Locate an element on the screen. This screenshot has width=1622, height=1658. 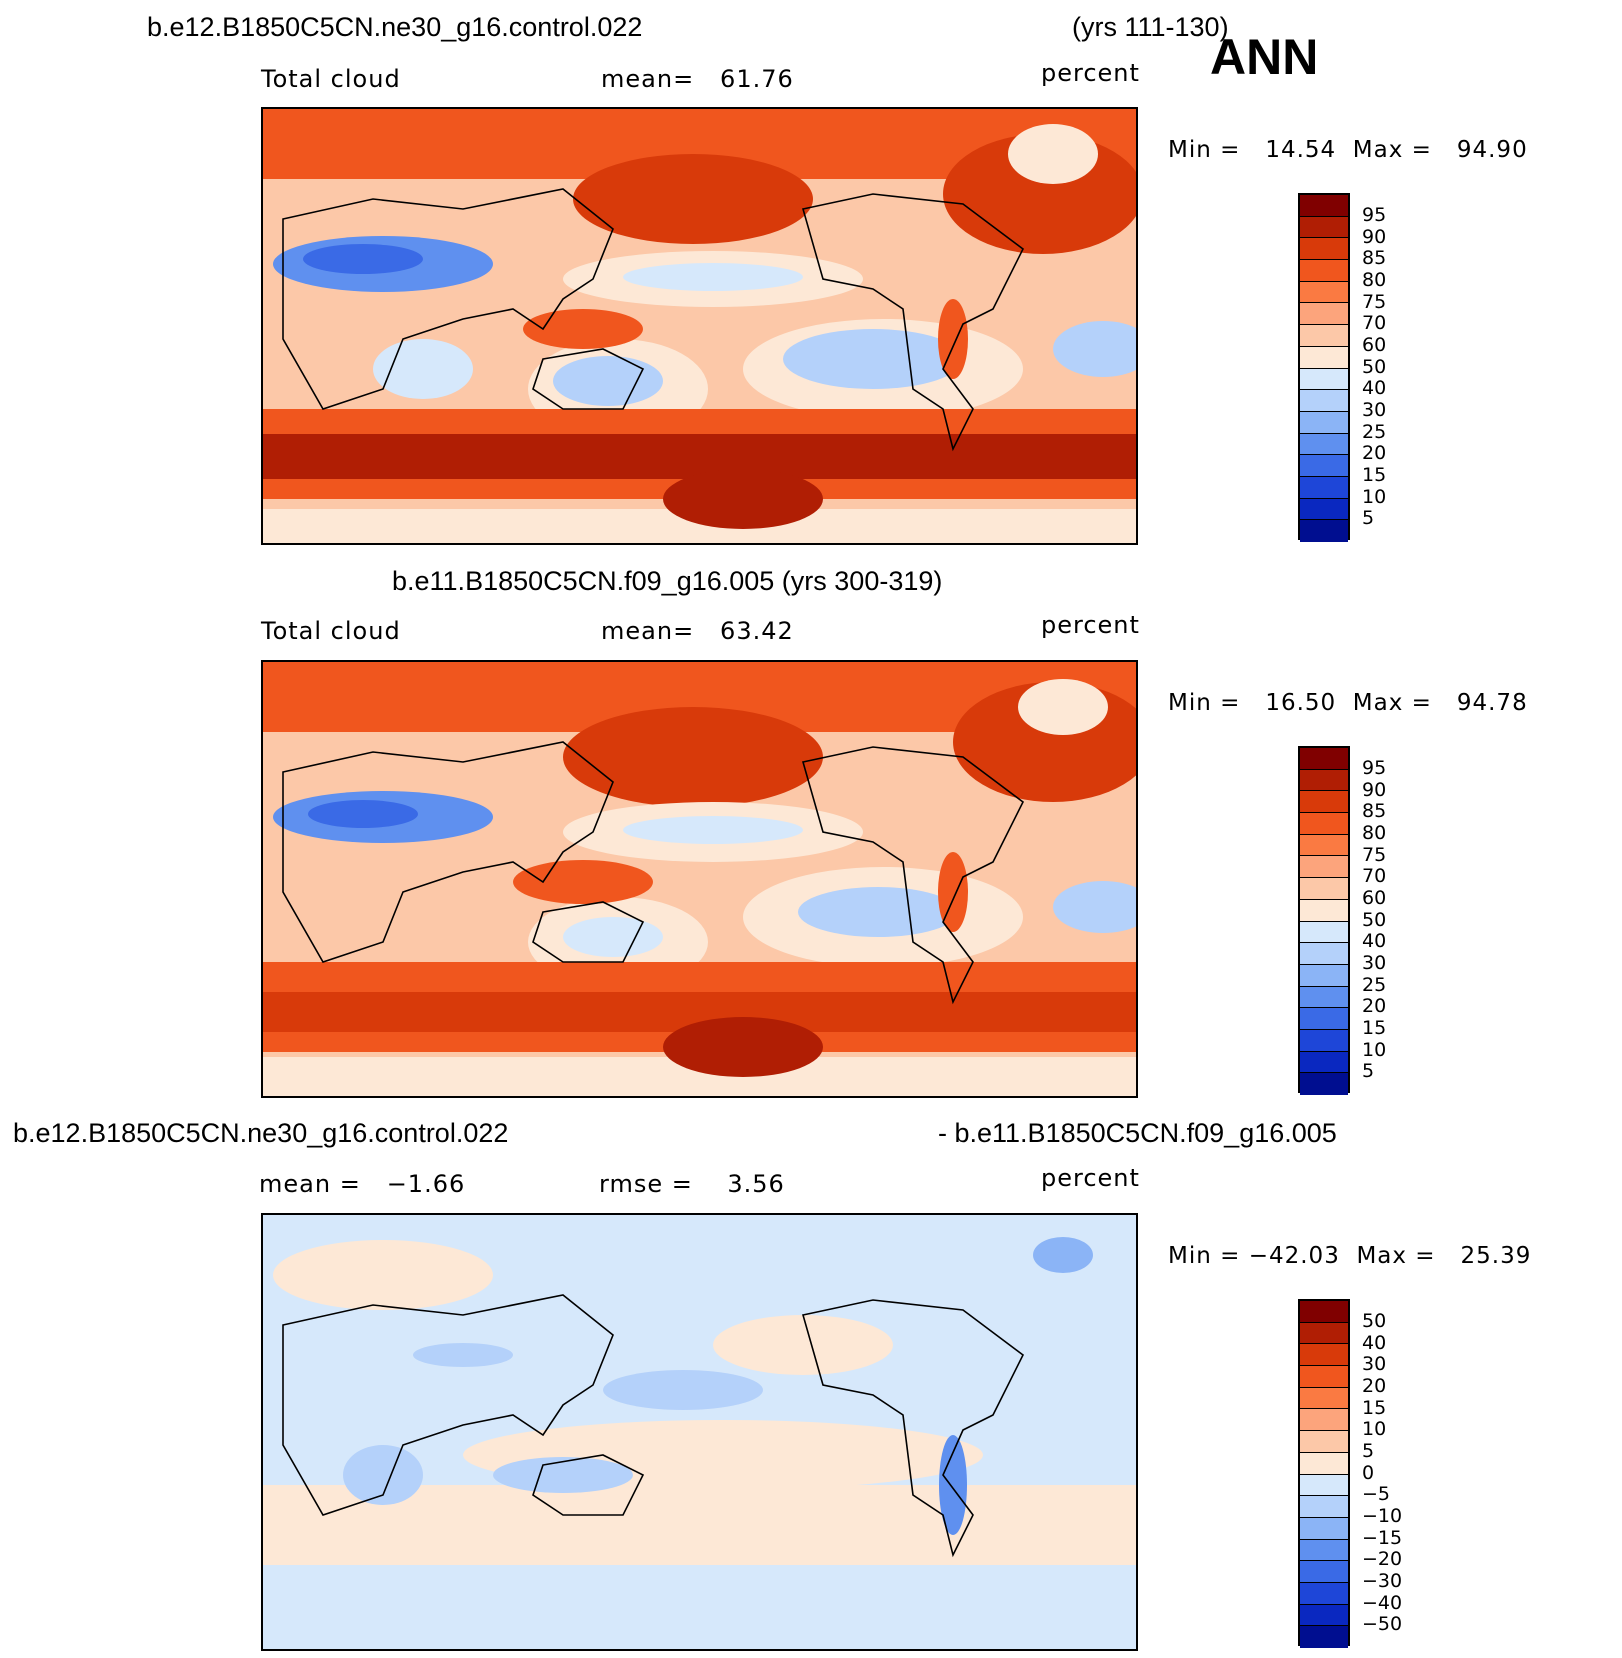
panel1-colorbar is located at coordinates (1324, 367).